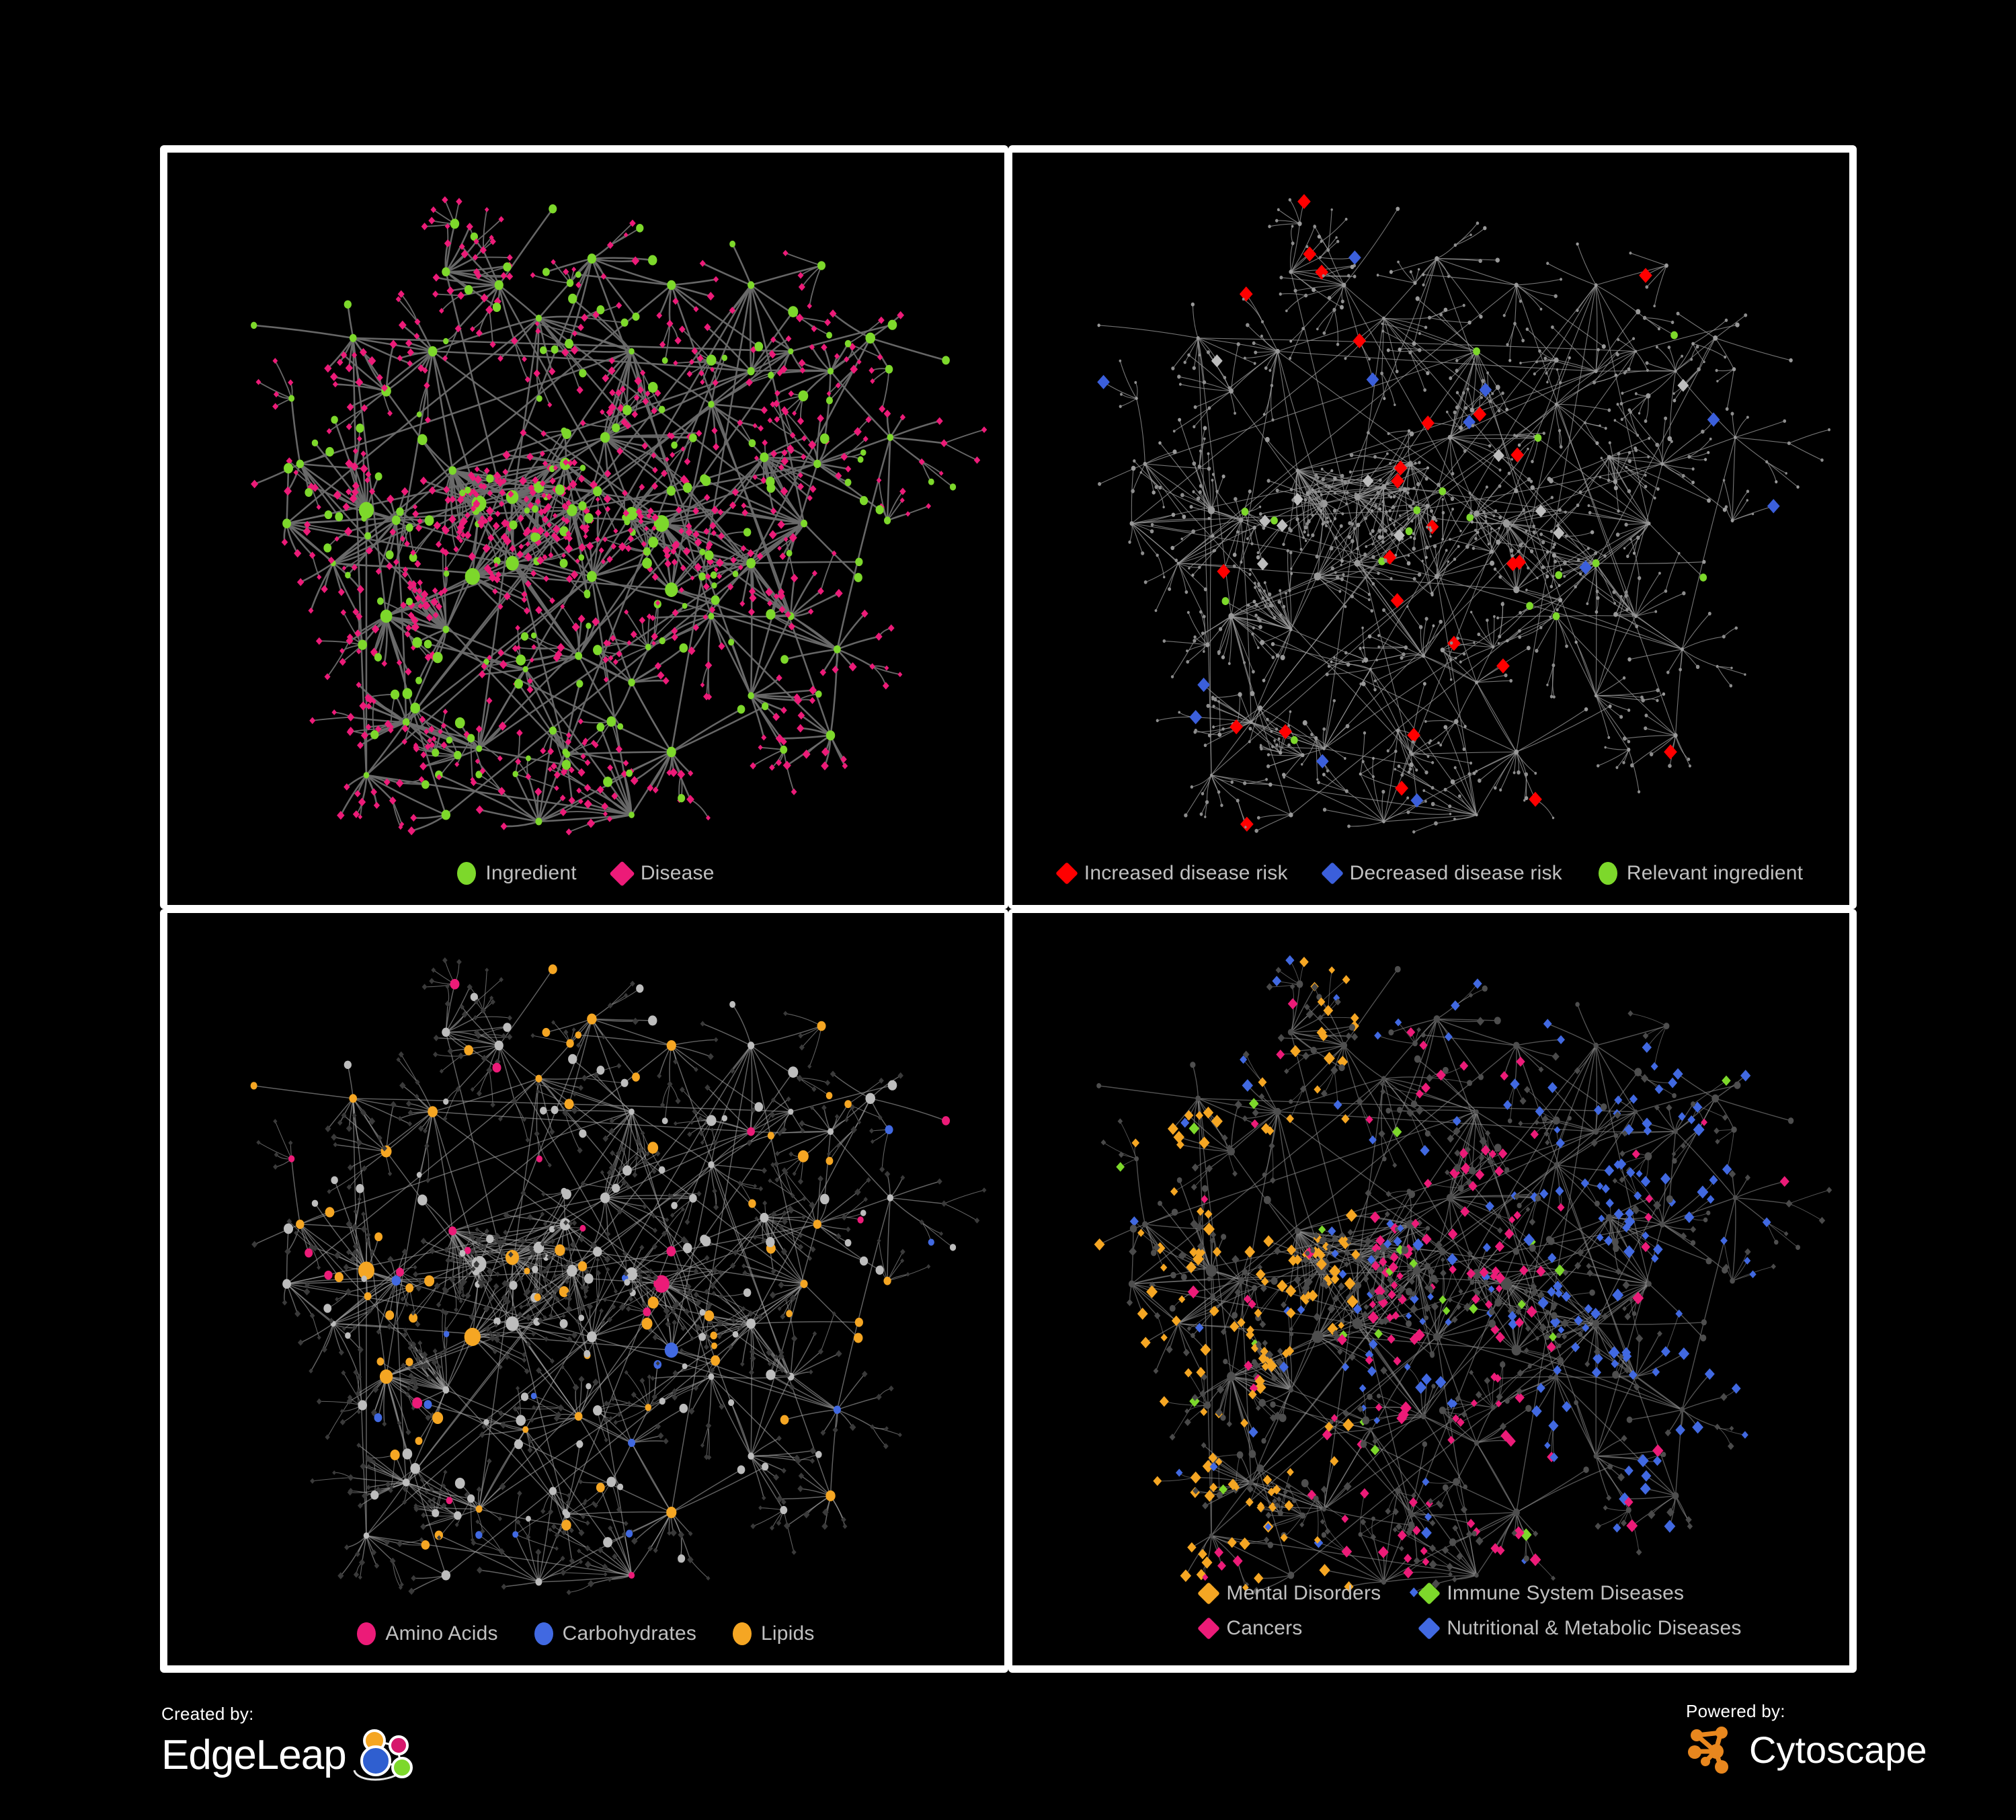  Describe the element at coordinates (1838, 1750) in the screenshot. I see `cytoscape-wordmark: Cytoscape` at that location.